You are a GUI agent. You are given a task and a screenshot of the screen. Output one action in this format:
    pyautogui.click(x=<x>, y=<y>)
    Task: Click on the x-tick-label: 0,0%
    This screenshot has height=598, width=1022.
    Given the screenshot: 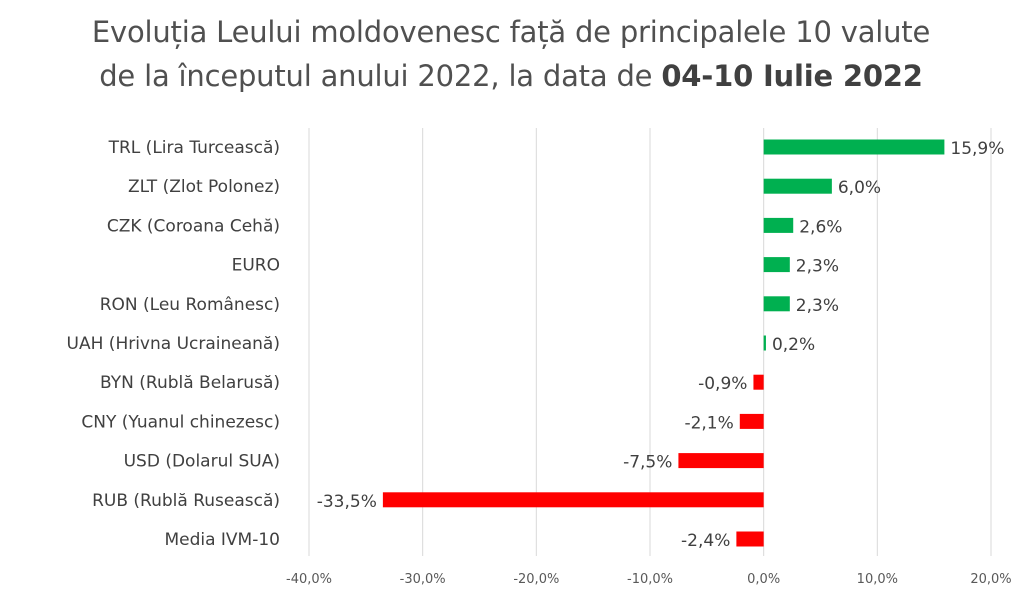 What is the action you would take?
    pyautogui.click(x=763, y=579)
    